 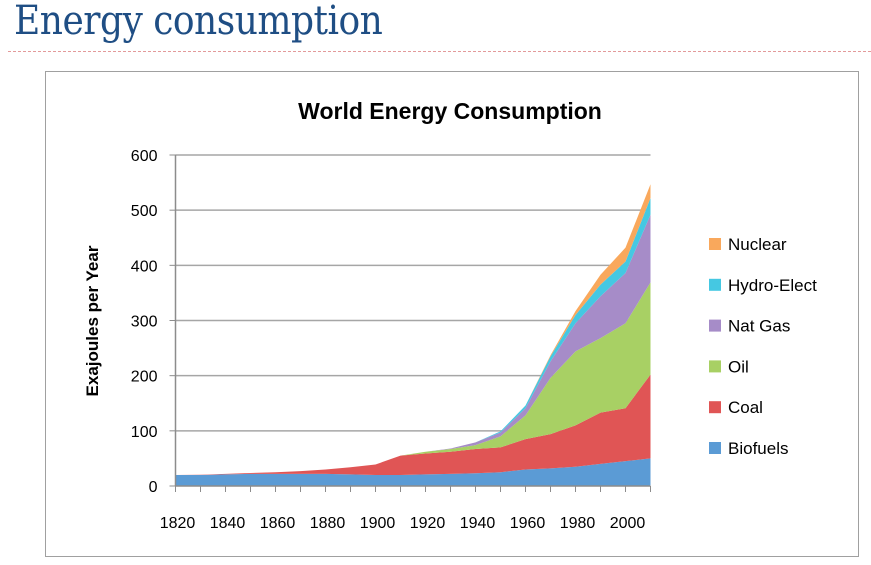 I want to click on x-tick-label: 1980, so click(x=578, y=523).